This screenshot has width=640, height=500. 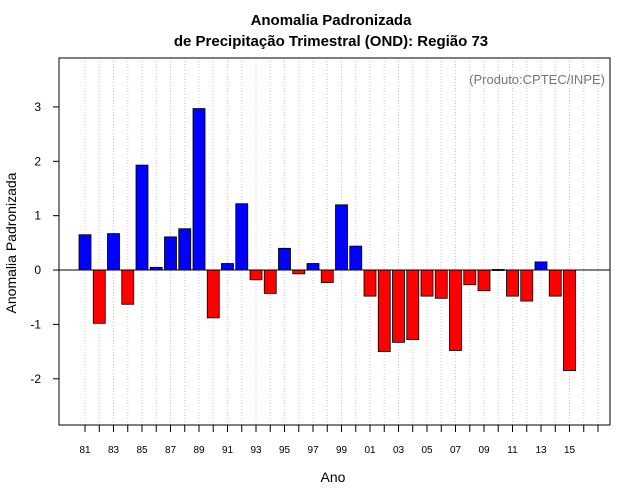 I want to click on y-axis-label: Anomalia Padronizada, so click(x=11, y=242).